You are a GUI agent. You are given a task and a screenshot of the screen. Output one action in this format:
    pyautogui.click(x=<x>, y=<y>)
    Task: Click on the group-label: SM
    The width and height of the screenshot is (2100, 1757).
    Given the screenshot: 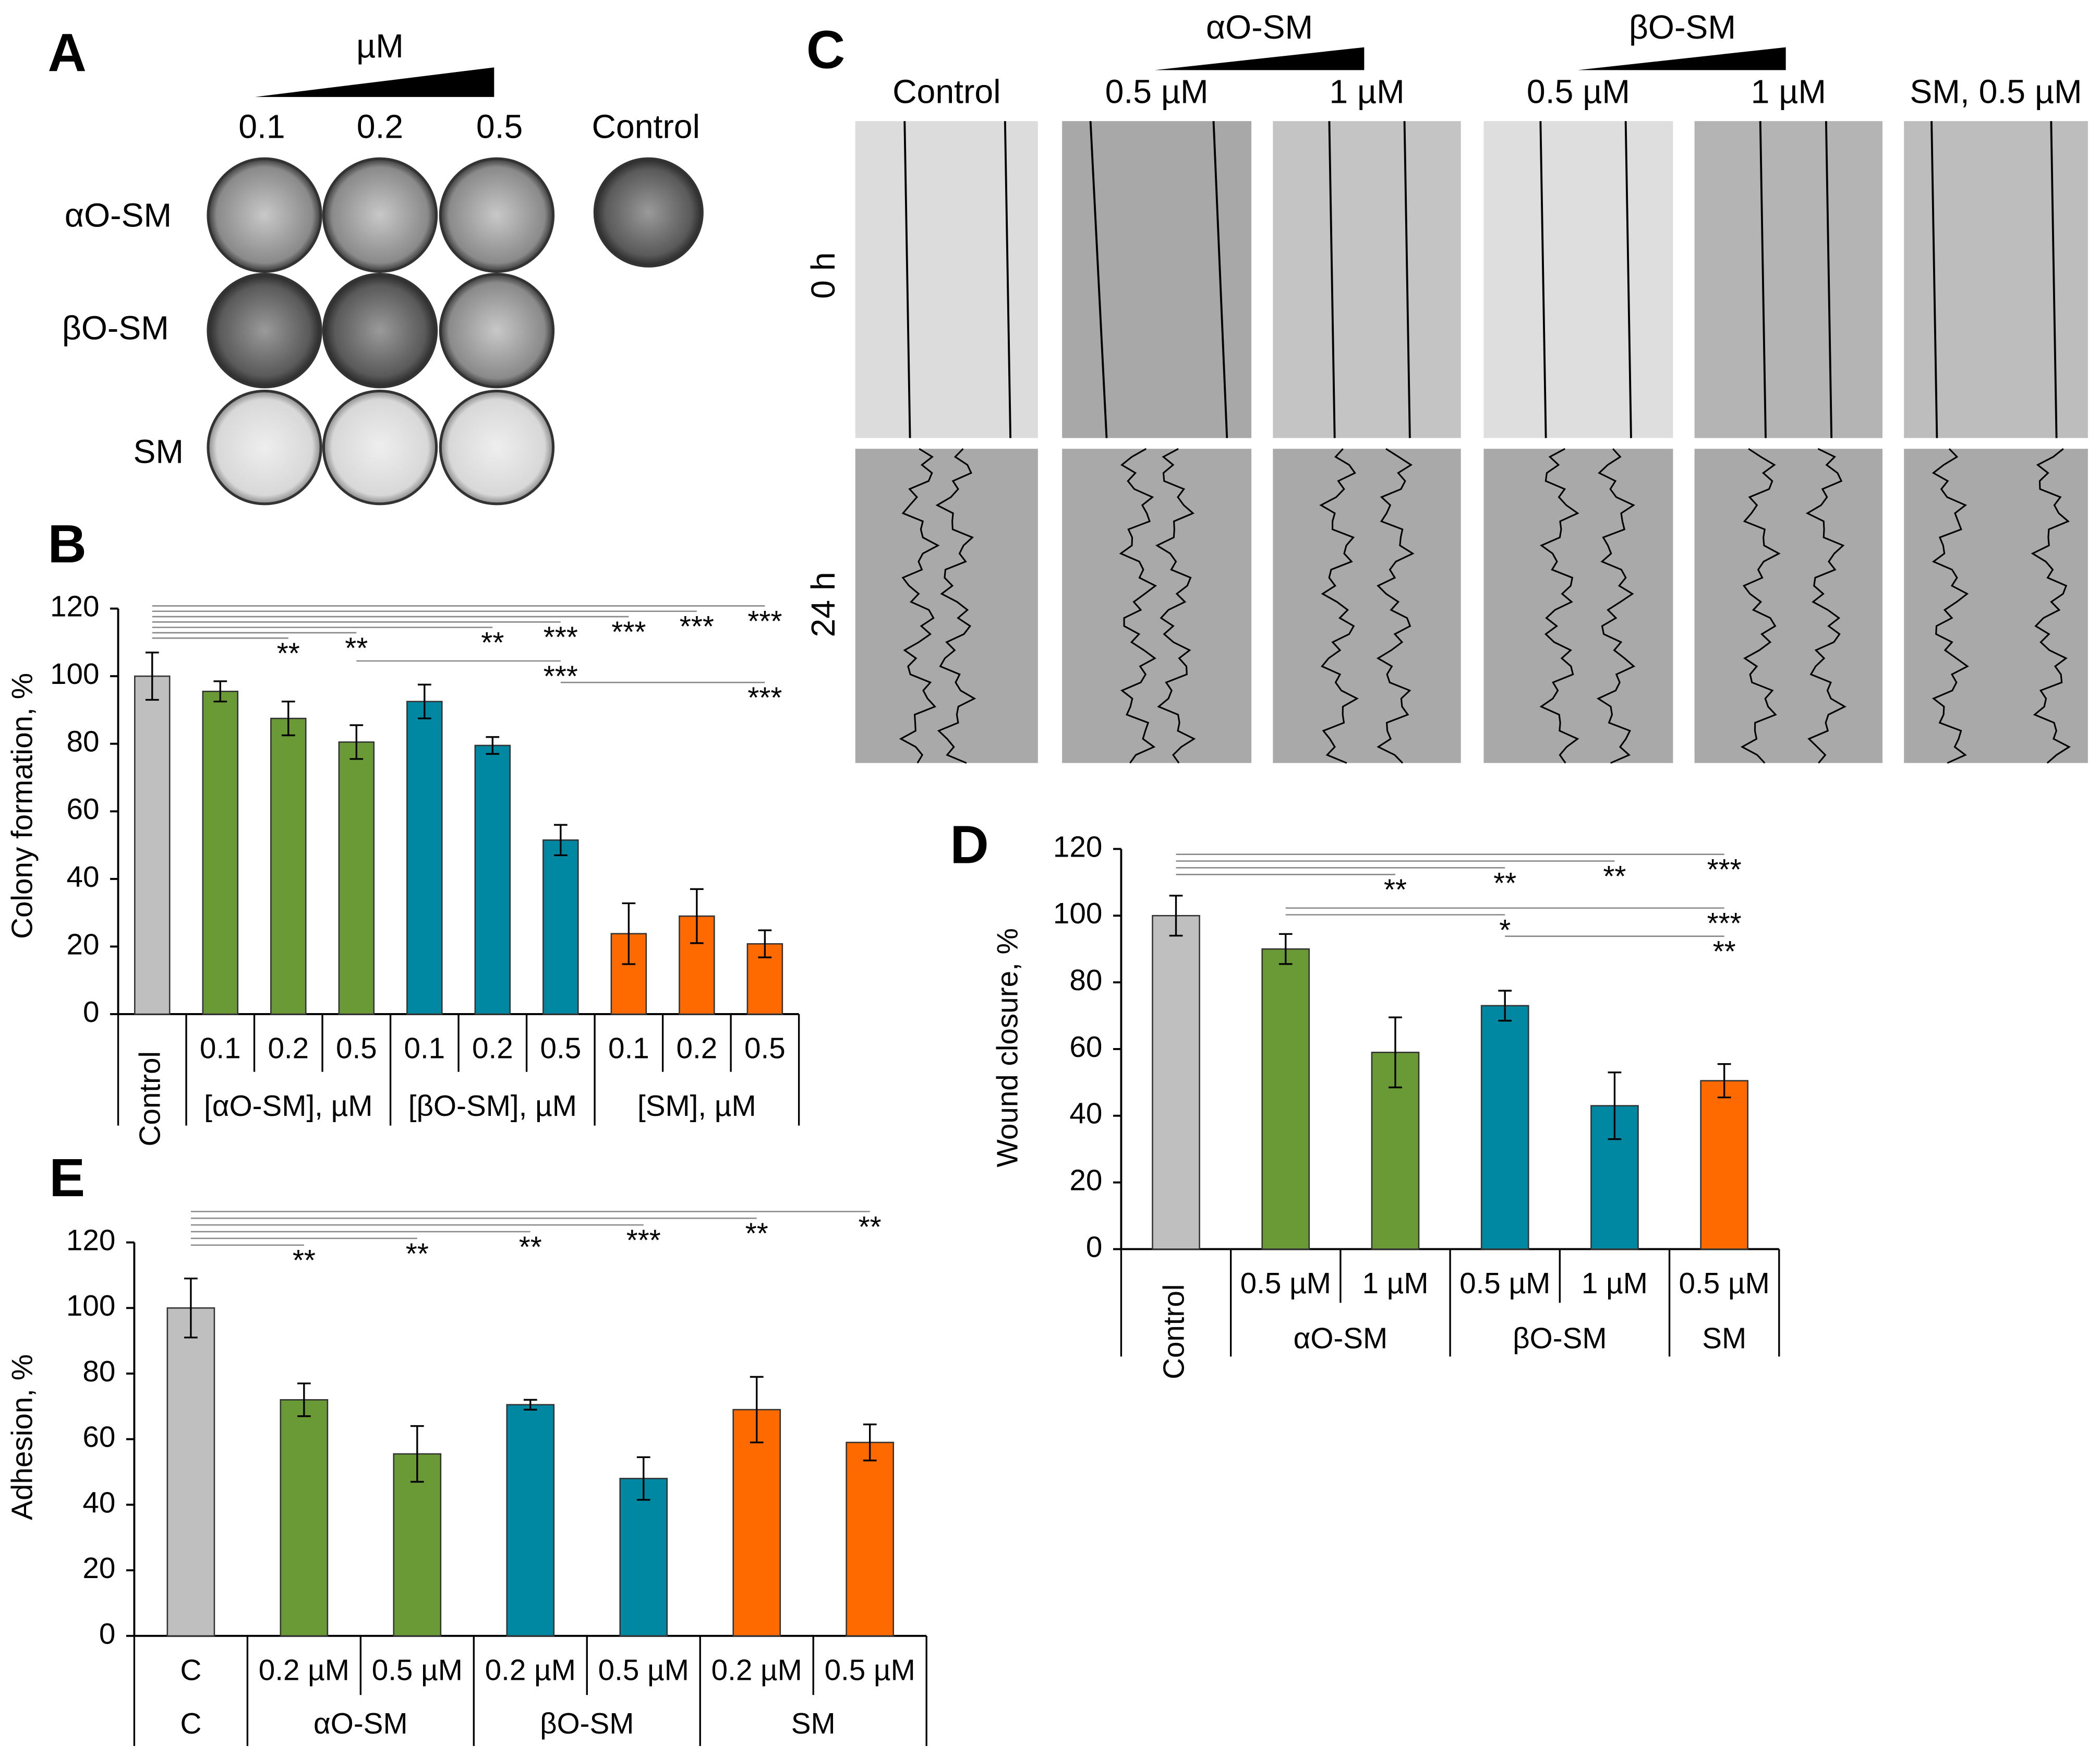 What is the action you would take?
    pyautogui.click(x=1724, y=1338)
    